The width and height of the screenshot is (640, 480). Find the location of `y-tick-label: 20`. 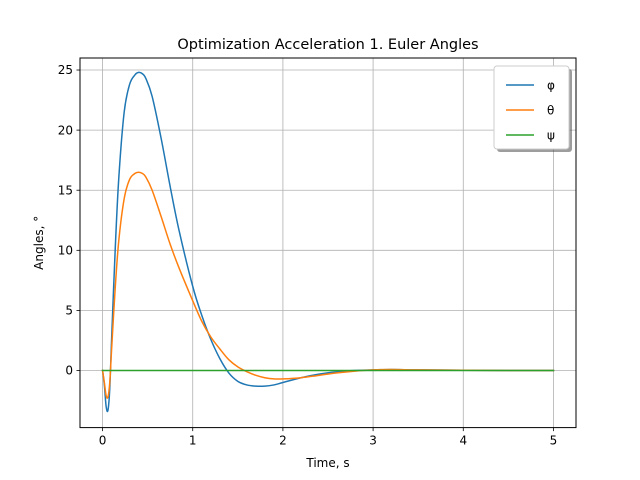

y-tick-label: 20 is located at coordinates (65, 130).